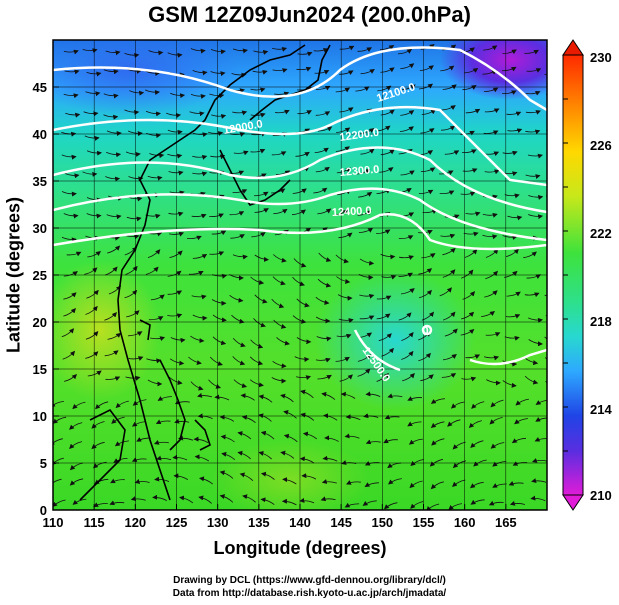  What do you see at coordinates (506, 522) in the screenshot?
I see `x-tick-label: 165` at bounding box center [506, 522].